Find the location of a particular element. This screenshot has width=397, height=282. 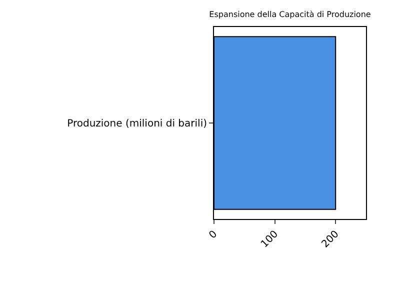

chart-title: Espansione della Capacità di Produzione is located at coordinates (290, 14).